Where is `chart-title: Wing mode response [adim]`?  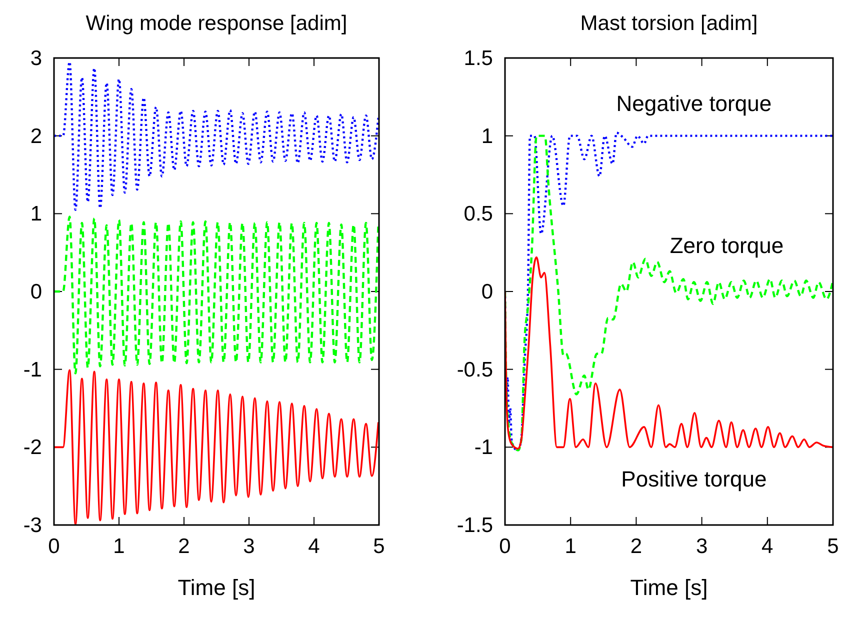 chart-title: Wing mode response [adim] is located at coordinates (217, 23).